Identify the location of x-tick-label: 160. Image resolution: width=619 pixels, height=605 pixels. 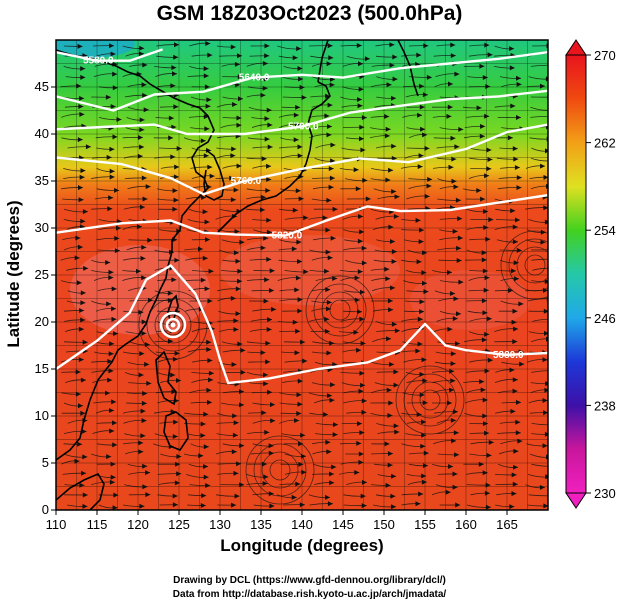
(466, 524).